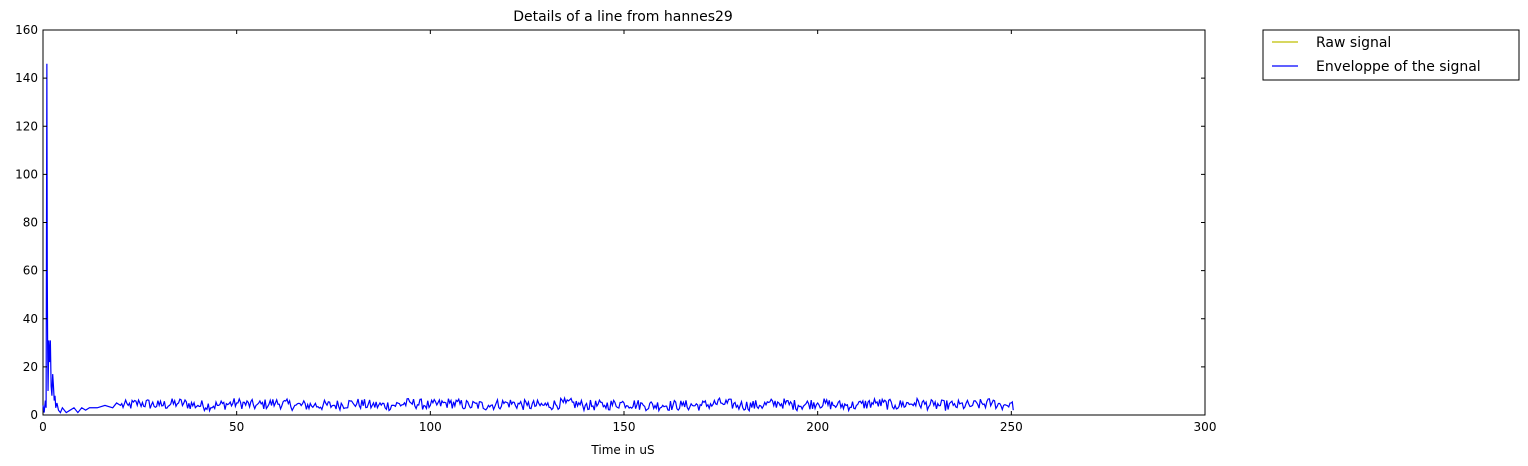 Image resolution: width=1528 pixels, height=466 pixels. What do you see at coordinates (1353, 43) in the screenshot?
I see `legend-label-raw-signal: Raw signal` at bounding box center [1353, 43].